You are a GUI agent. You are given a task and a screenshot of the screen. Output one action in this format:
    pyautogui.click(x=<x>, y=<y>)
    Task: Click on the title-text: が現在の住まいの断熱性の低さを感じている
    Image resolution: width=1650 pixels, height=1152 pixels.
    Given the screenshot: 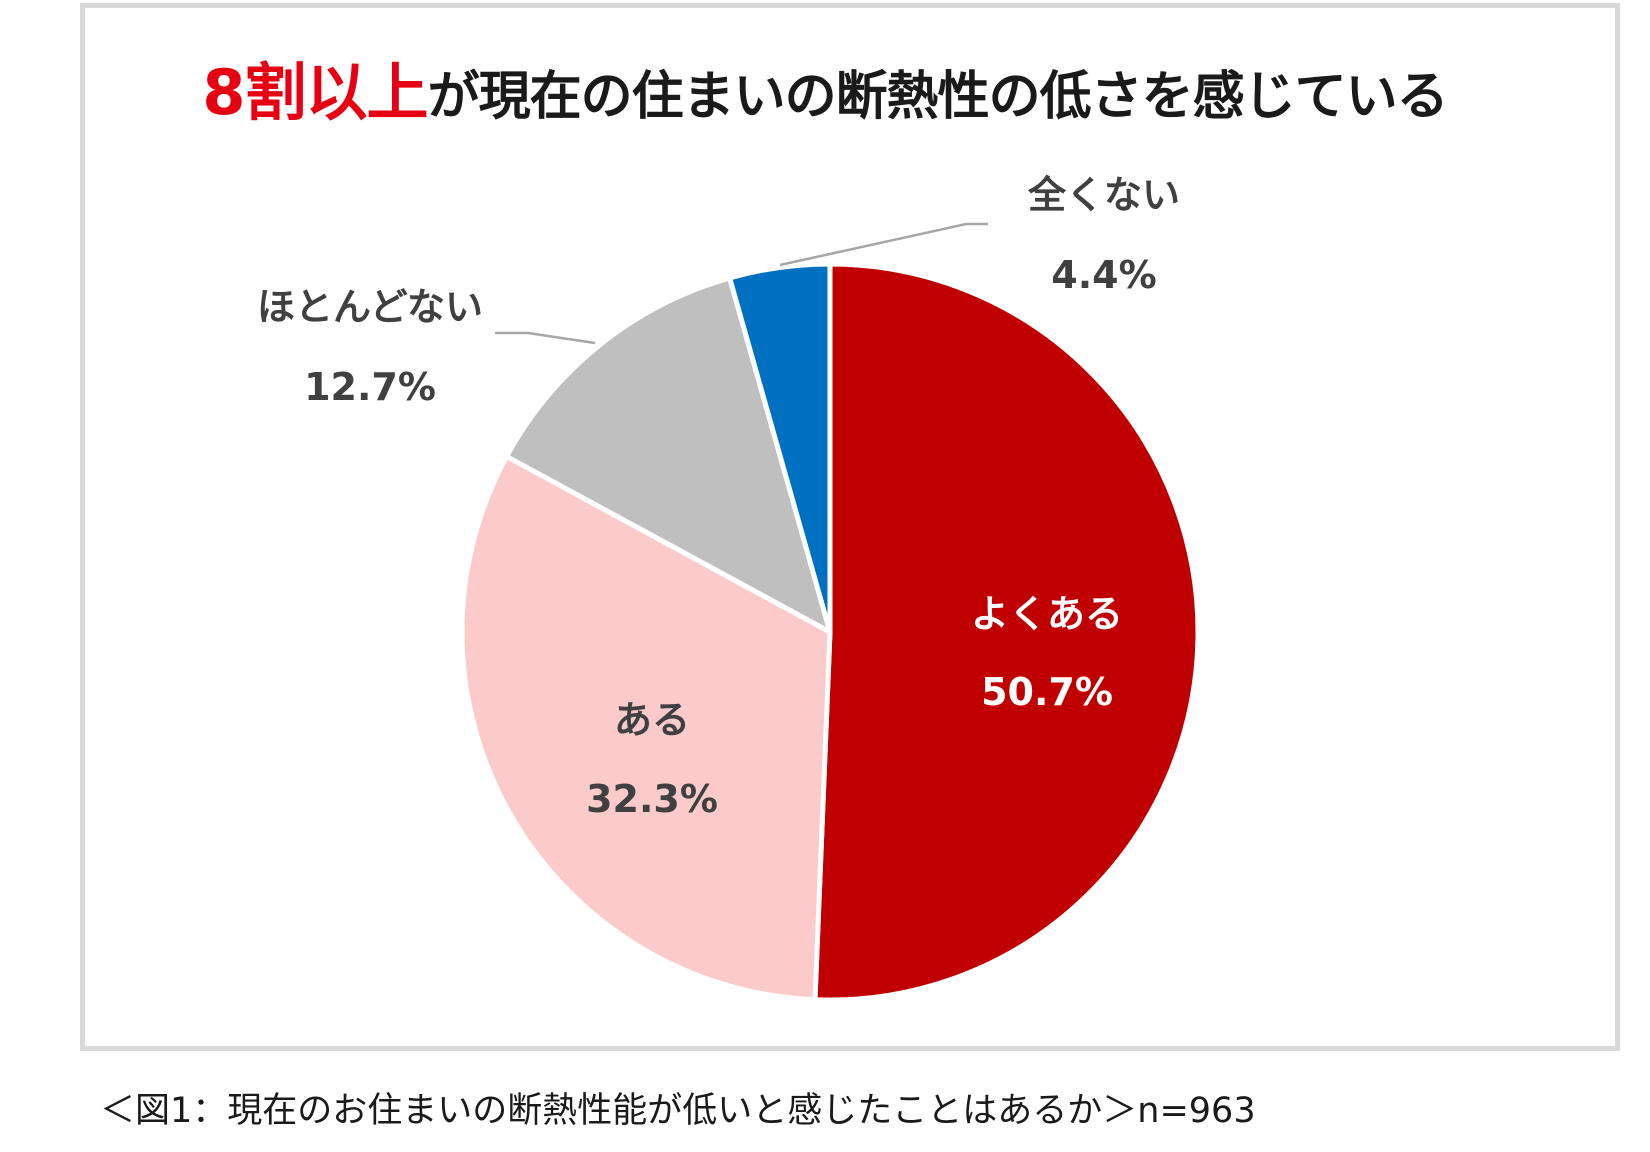 What is the action you would take?
    pyautogui.click(x=938, y=97)
    